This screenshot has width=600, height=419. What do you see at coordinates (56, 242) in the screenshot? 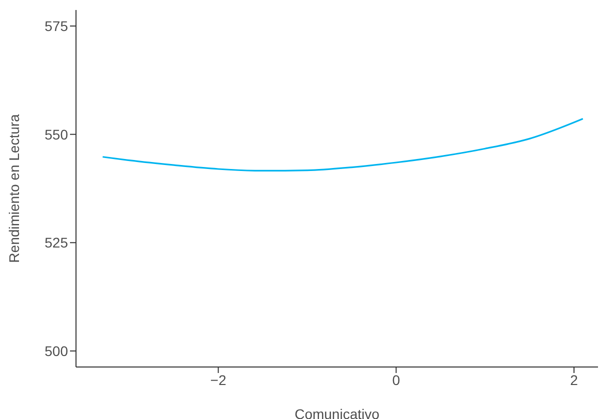
I see `y-tick-label: 525` at bounding box center [56, 242].